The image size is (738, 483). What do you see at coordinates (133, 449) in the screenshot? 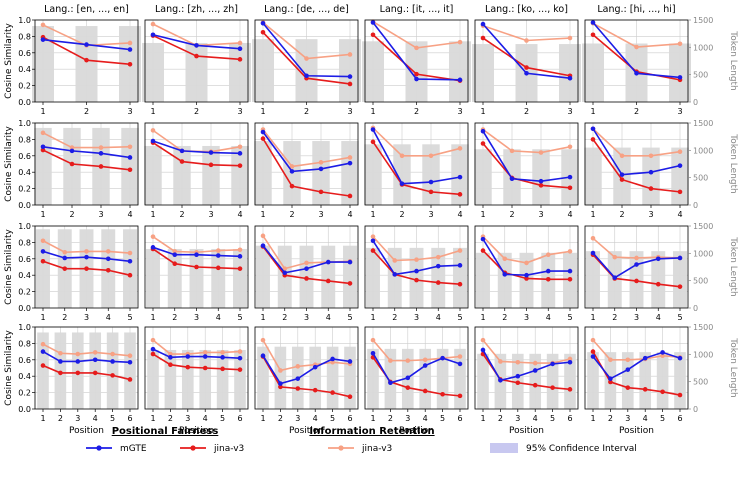
I see `legend-mgte-label: mGTE` at bounding box center [133, 449].